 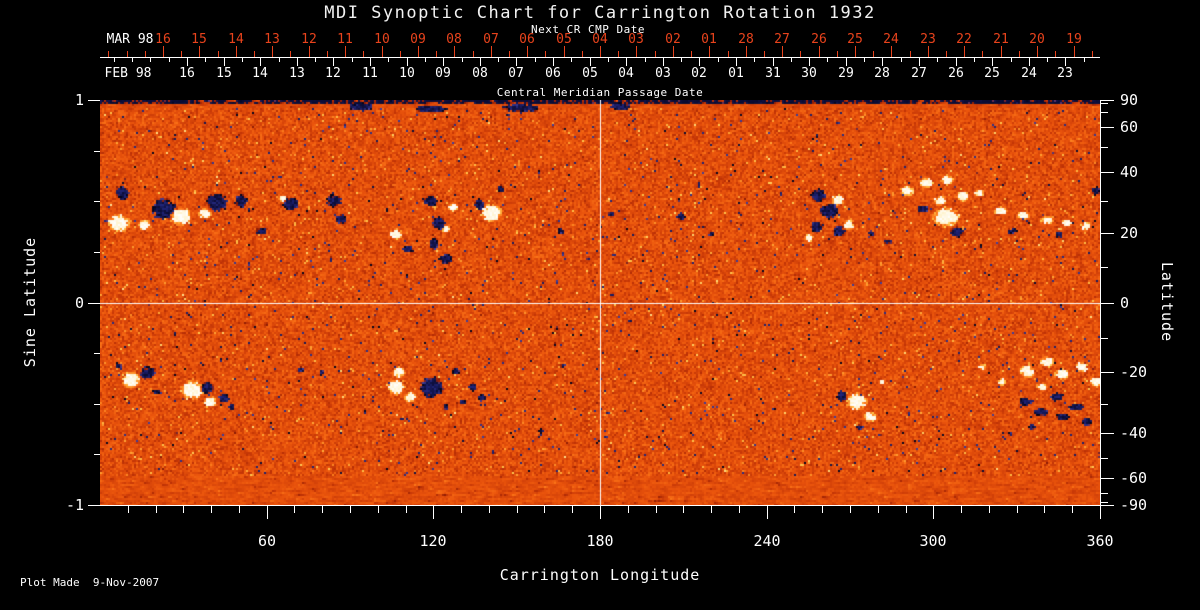 What do you see at coordinates (30, 302) in the screenshot?
I see `sine-latitude-axis-title: Sine Latitude` at bounding box center [30, 302].